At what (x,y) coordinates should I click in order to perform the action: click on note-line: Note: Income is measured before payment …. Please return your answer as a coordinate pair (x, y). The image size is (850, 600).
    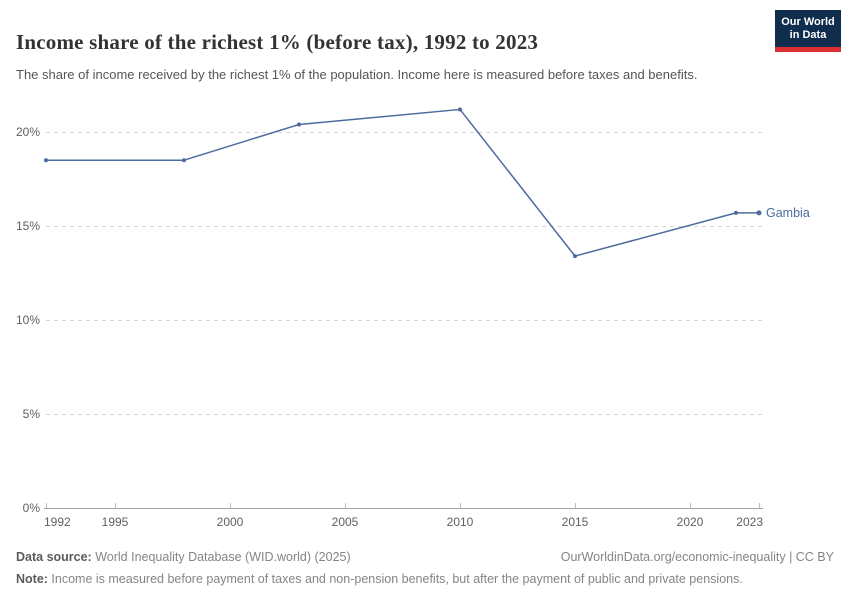
    Looking at the image, I should click on (379, 579).